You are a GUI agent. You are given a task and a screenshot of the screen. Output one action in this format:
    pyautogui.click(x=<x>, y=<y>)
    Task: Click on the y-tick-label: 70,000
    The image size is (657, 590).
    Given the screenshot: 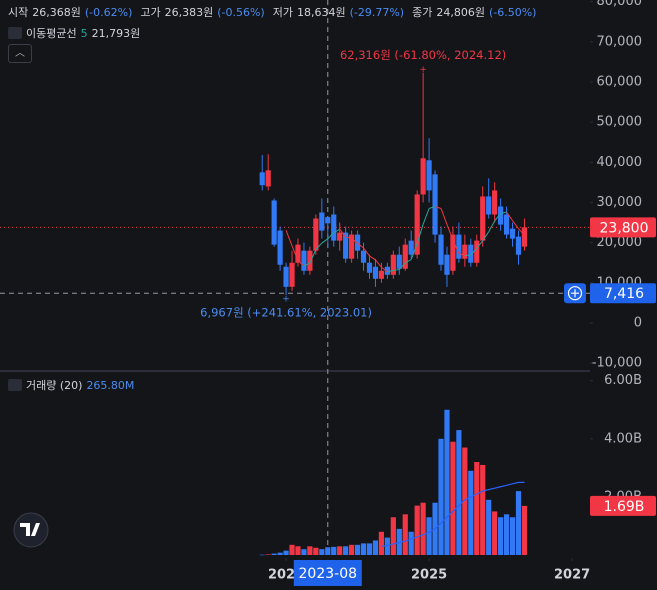 What is the action you would take?
    pyautogui.click(x=620, y=41)
    